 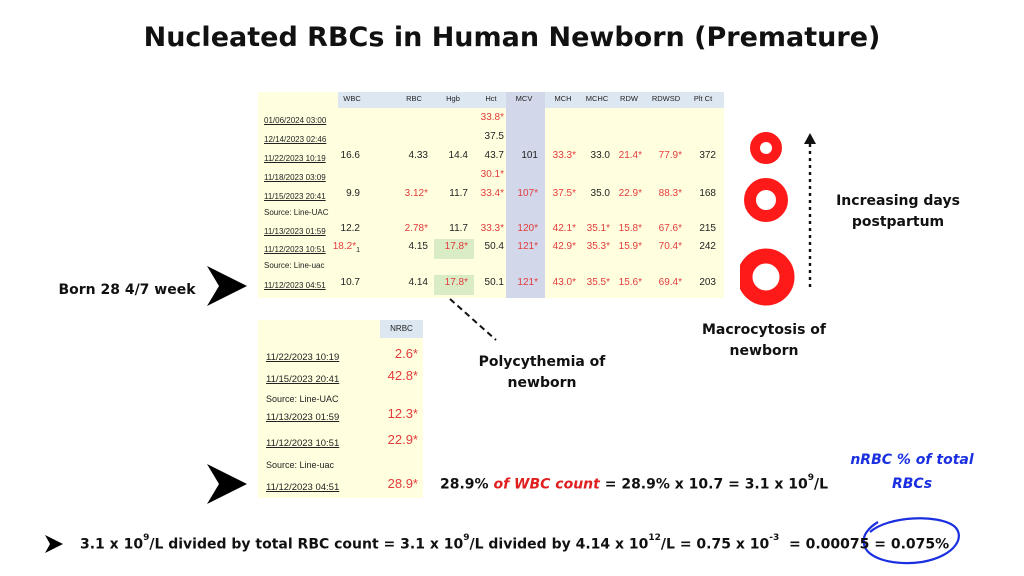 I want to click on nrbc-header: NRBC, so click(x=401, y=328).